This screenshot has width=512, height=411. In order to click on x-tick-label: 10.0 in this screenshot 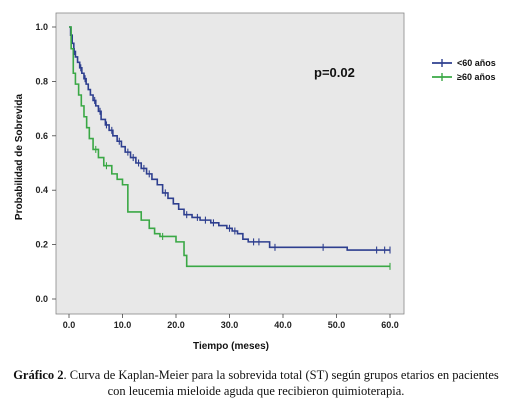, I will do `click(123, 325)`.